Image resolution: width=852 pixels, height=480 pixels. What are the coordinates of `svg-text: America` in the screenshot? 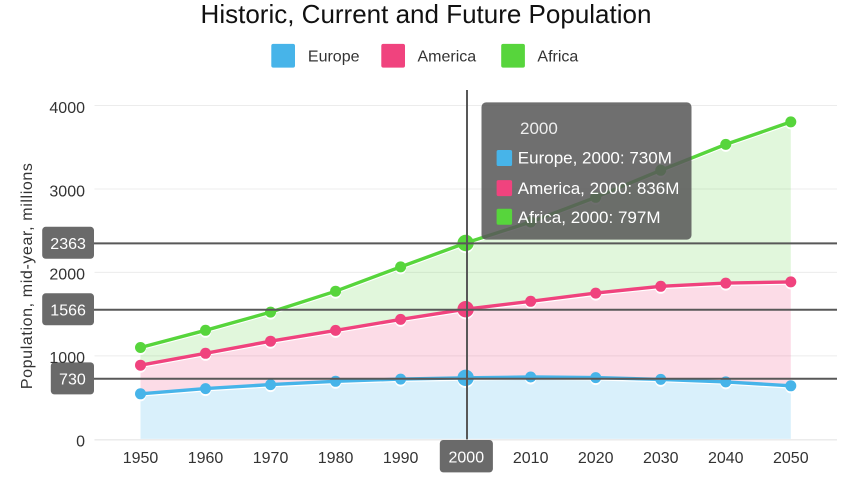 It's located at (447, 57).